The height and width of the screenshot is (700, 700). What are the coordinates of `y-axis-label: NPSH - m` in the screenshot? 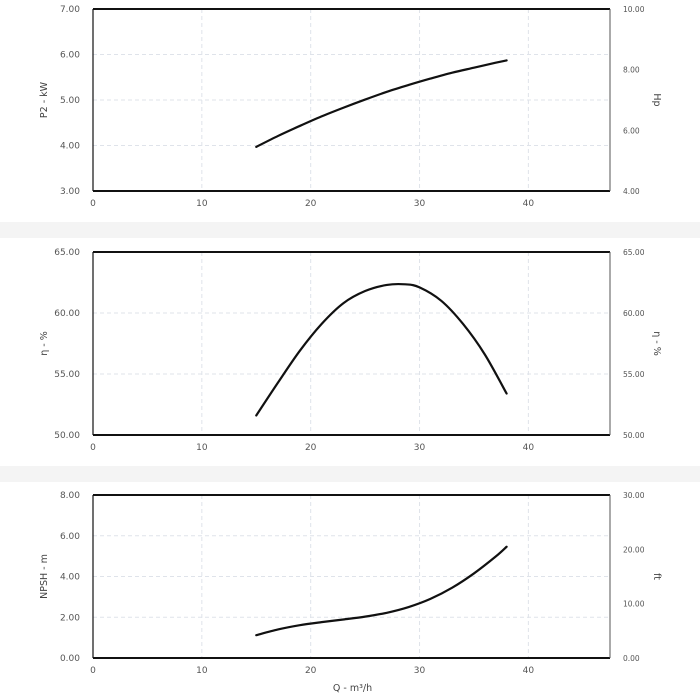 It's located at (44, 576).